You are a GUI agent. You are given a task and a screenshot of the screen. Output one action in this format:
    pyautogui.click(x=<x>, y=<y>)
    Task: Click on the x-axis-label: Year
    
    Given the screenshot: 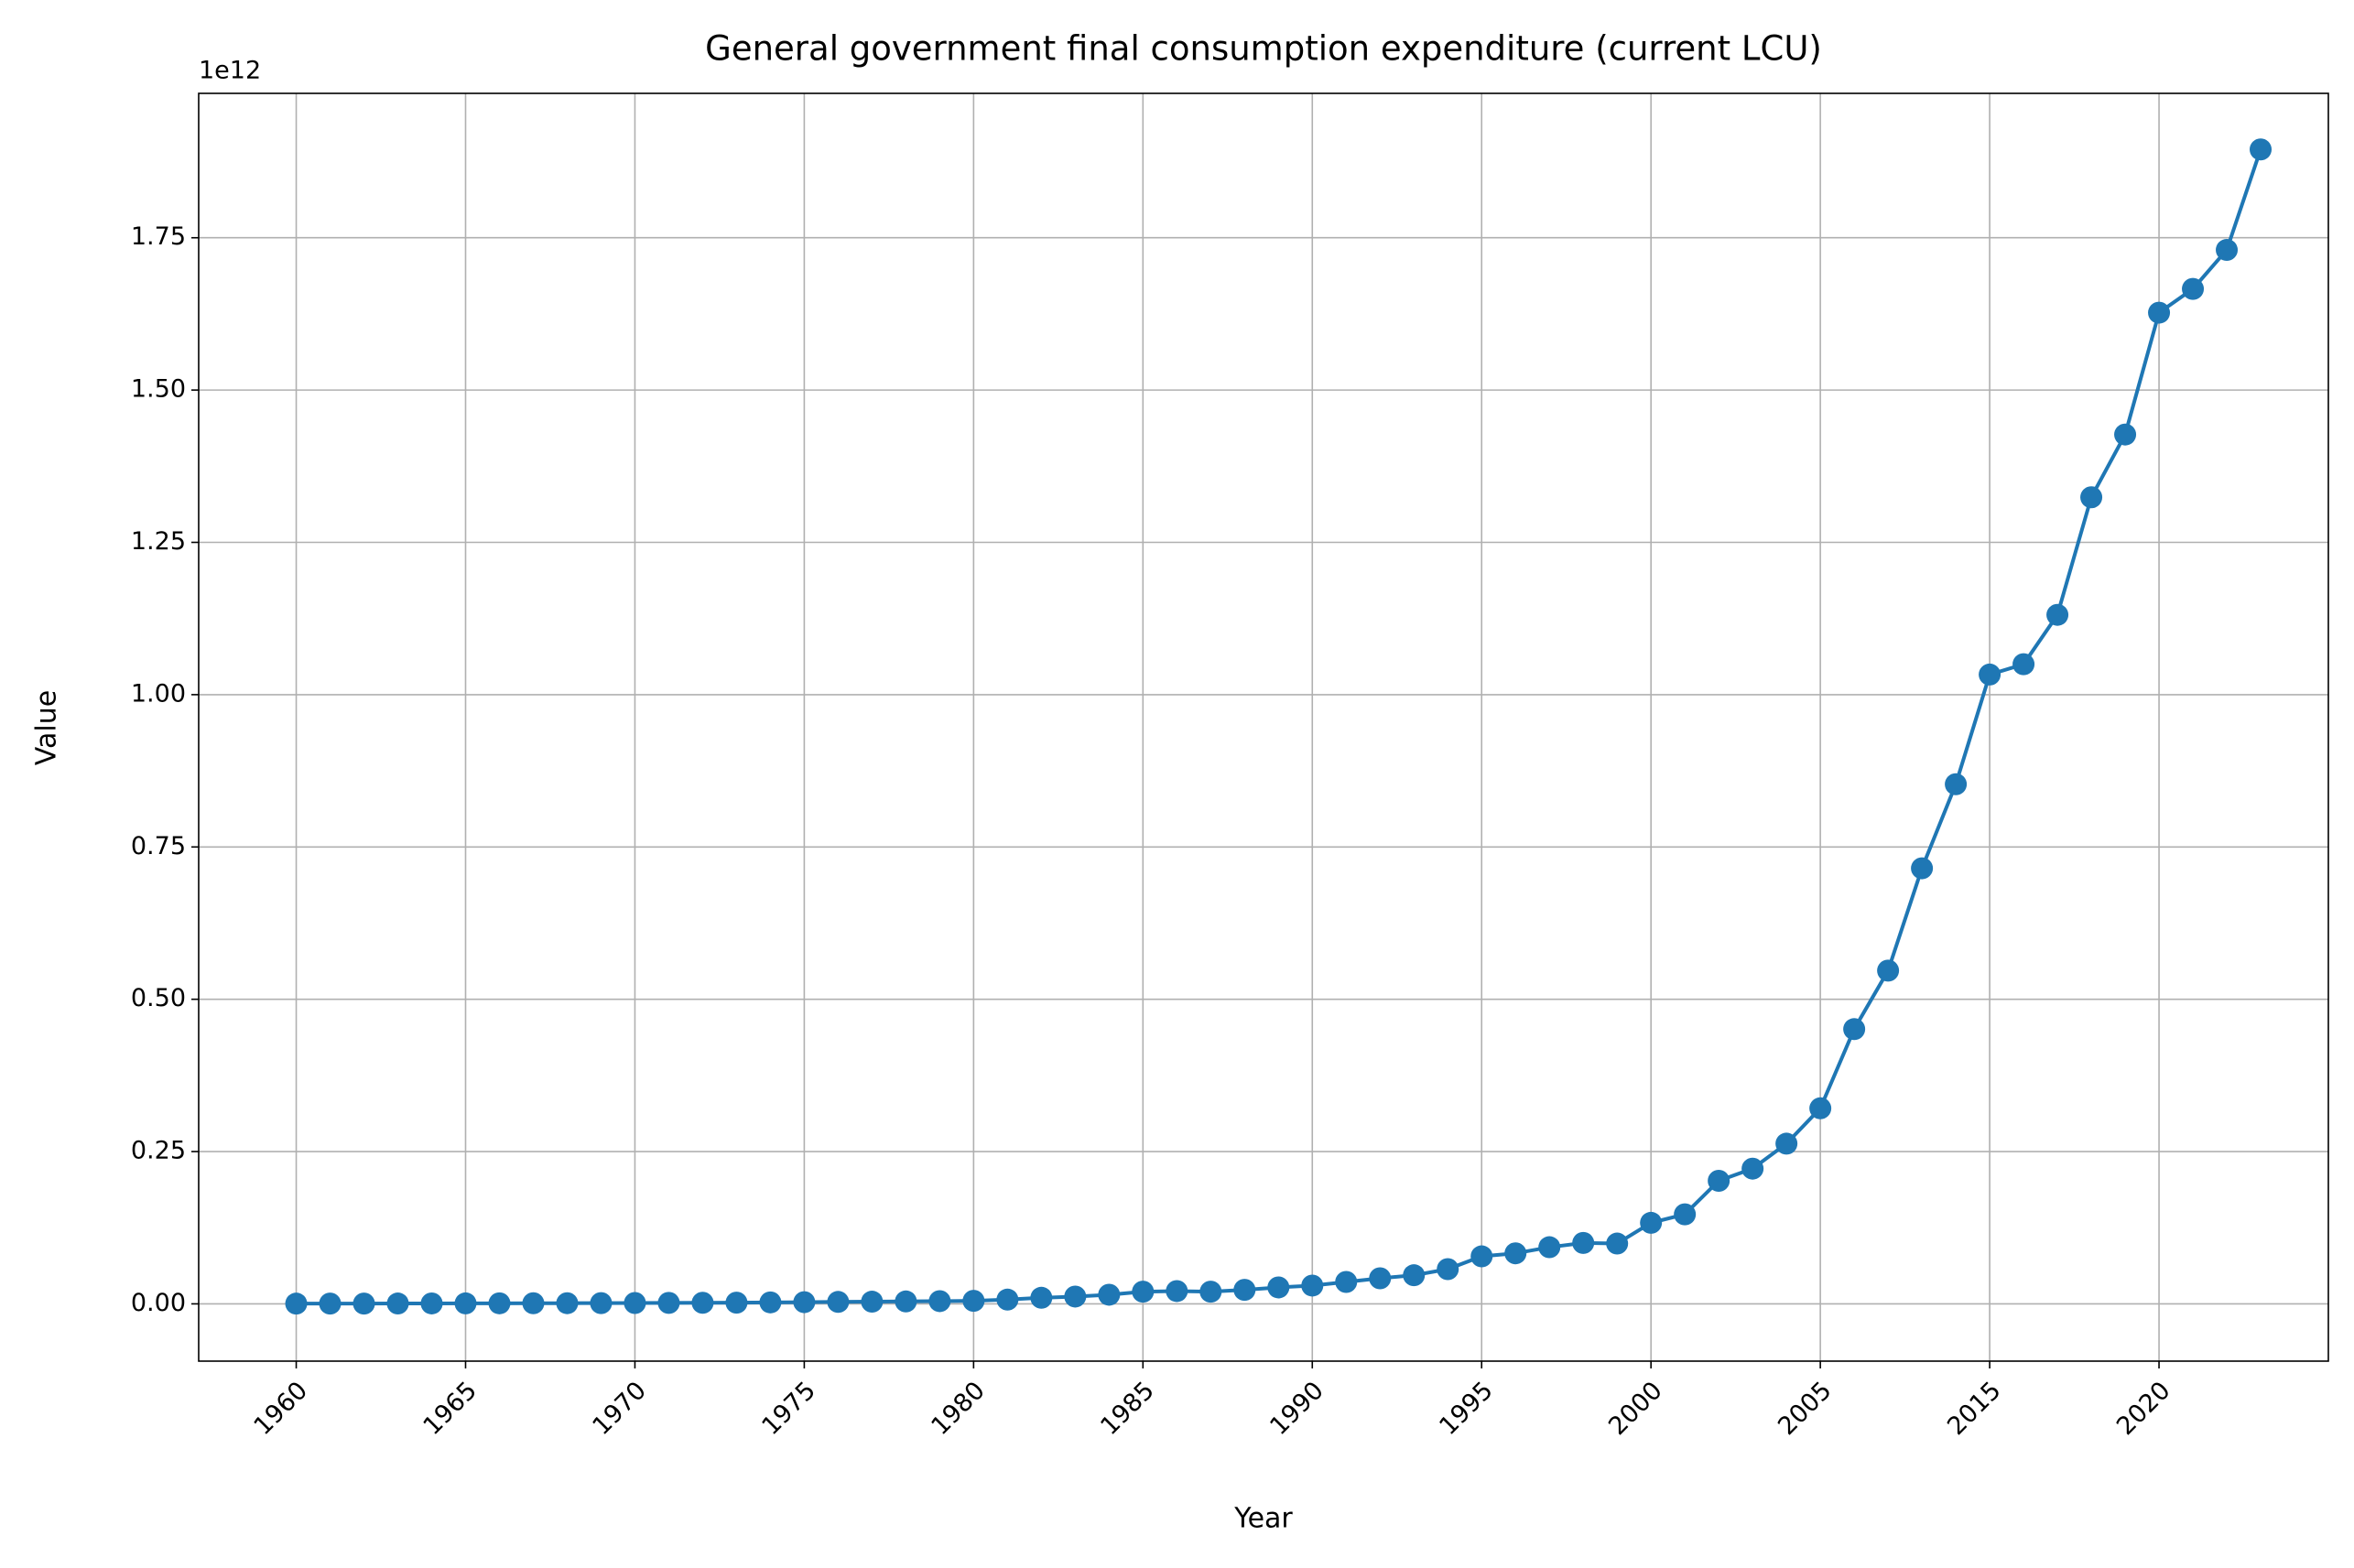 What is the action you would take?
    pyautogui.click(x=1263, y=1519)
    